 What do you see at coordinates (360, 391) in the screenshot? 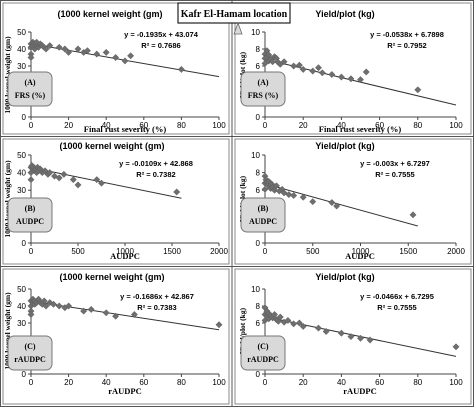
I see `x-axis-label: rAUDPC` at bounding box center [360, 391].